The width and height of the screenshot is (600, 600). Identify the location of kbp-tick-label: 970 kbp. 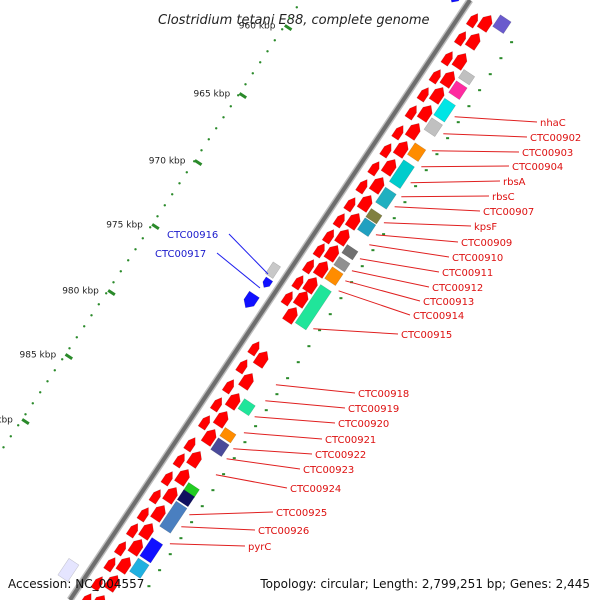
(167, 161).